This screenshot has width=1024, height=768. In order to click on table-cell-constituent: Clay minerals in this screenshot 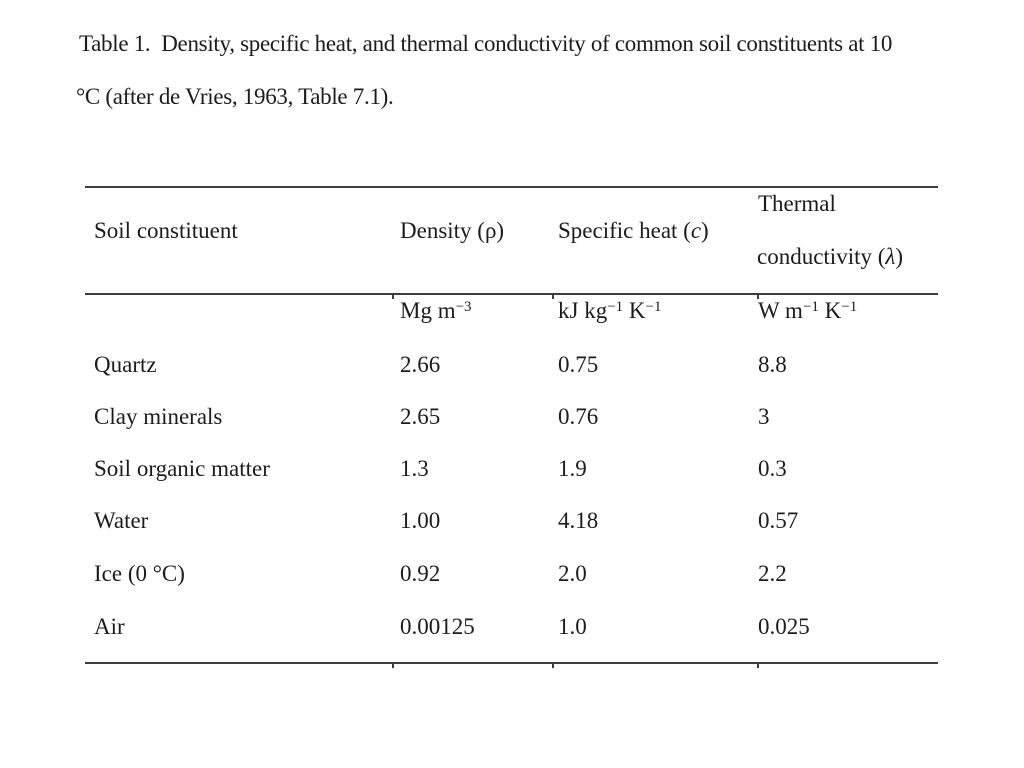, I will do `click(158, 416)`.